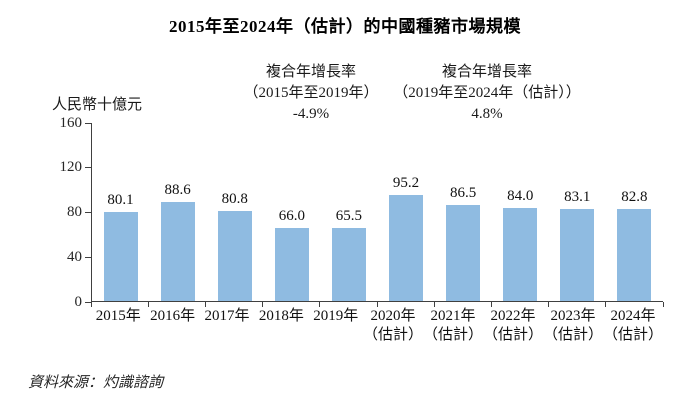 The height and width of the screenshot is (407, 690). I want to click on cagr-period: （2019年至2024年（估計））, so click(487, 93).